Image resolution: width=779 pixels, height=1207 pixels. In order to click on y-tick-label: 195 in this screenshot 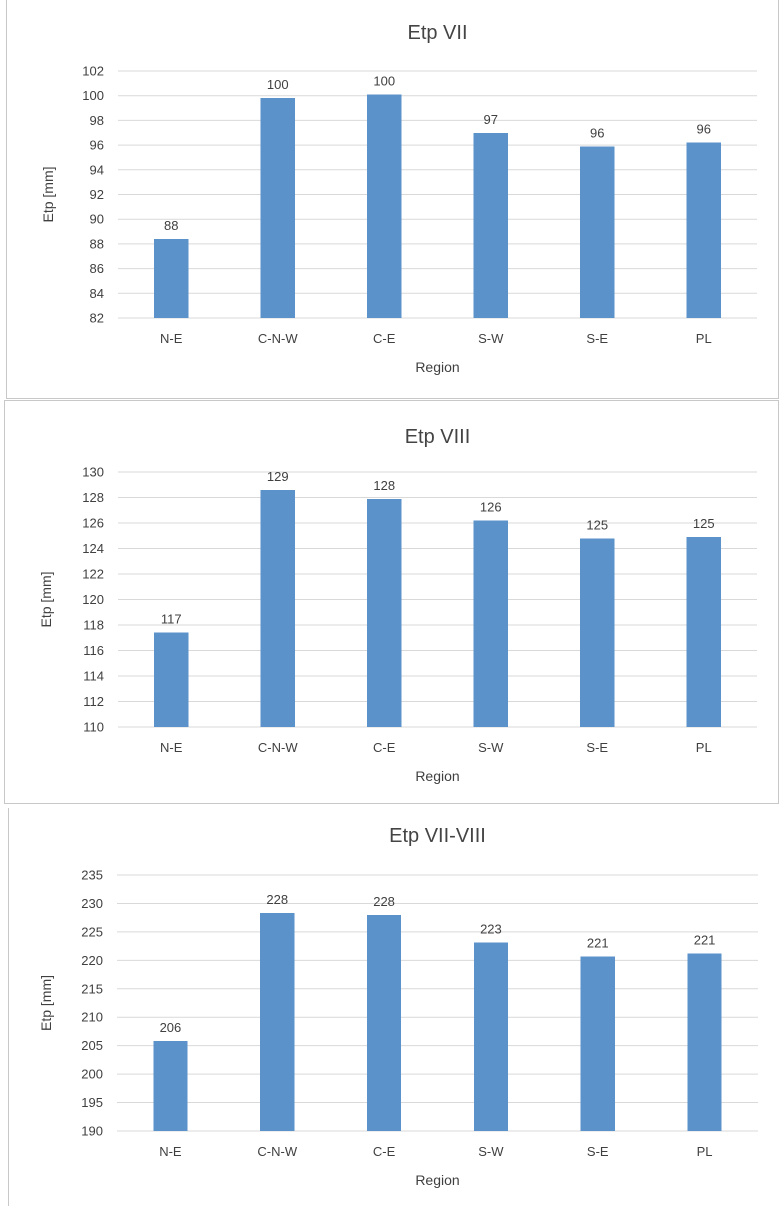, I will do `click(92, 1102)`.